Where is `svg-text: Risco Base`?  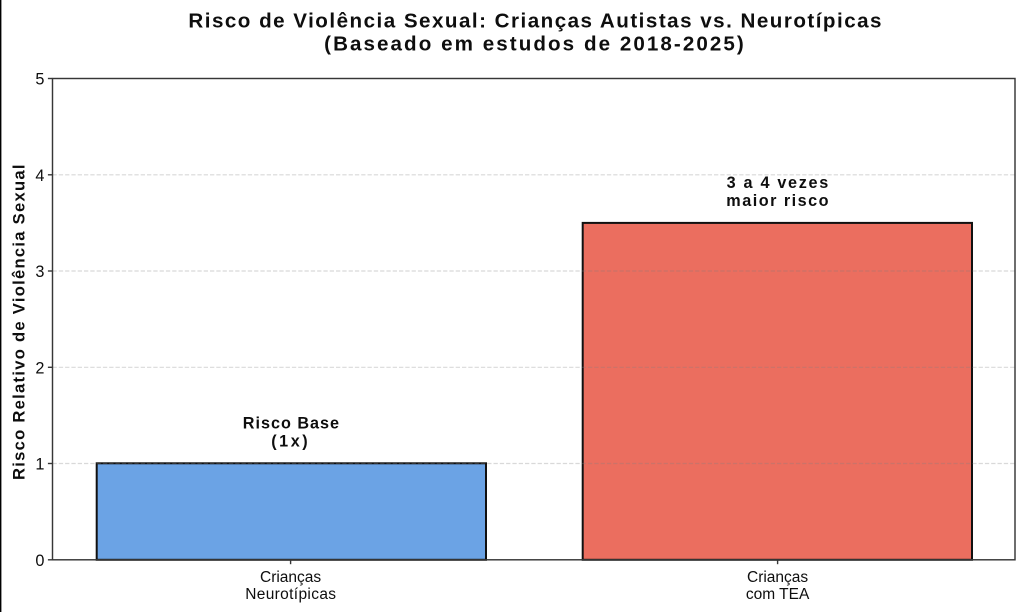 svg-text: Risco Base is located at coordinates (291, 423).